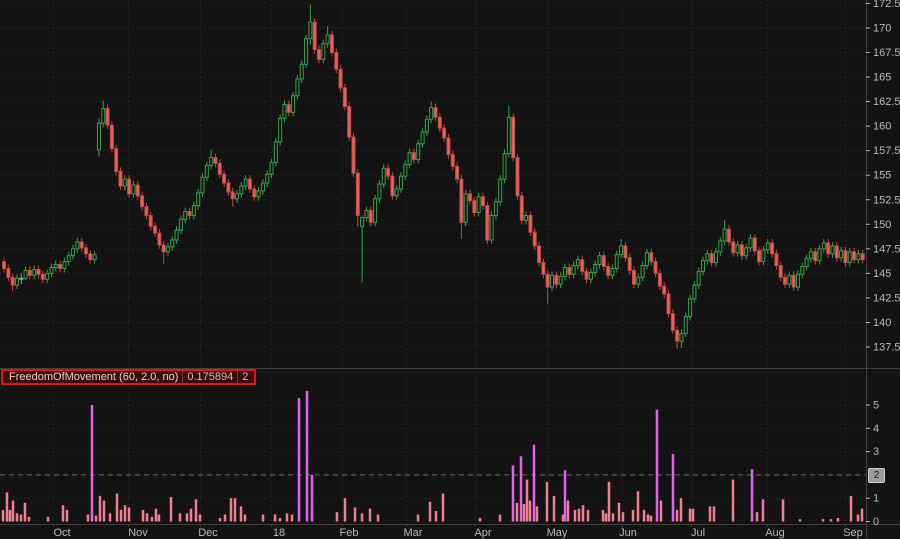 The width and height of the screenshot is (900, 539). I want to click on month-label: Feb, so click(349, 533).